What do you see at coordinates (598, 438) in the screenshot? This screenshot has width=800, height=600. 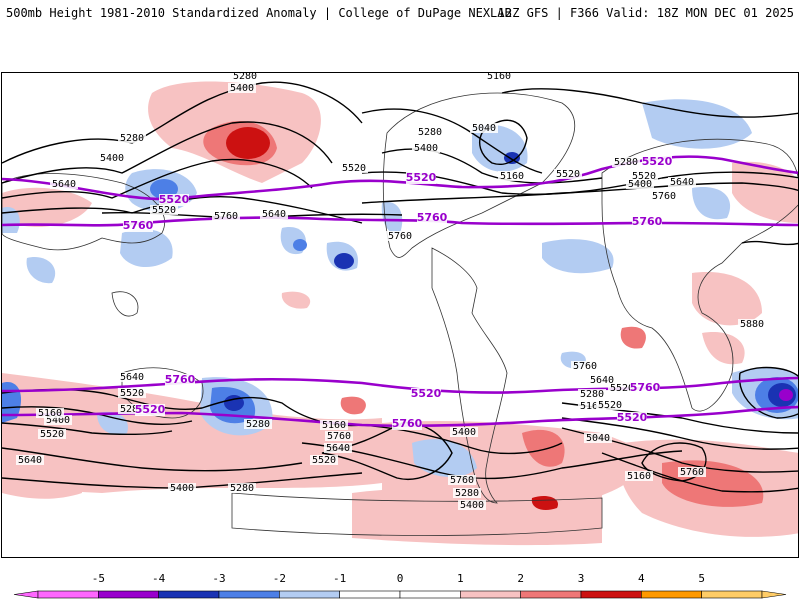 I see `height-contour-label: 5040` at bounding box center [598, 438].